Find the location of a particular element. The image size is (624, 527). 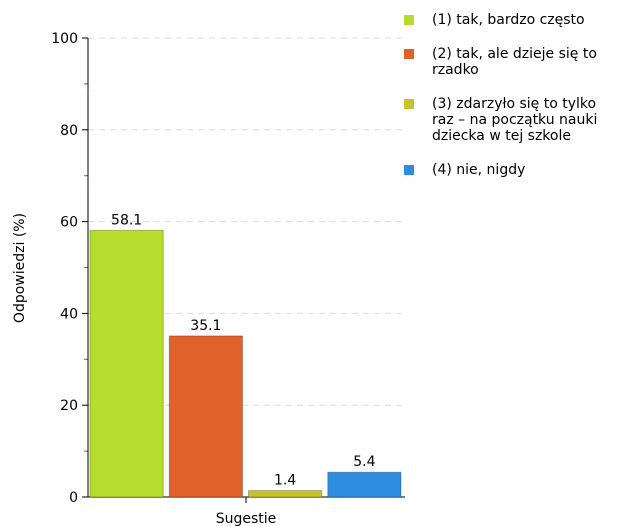

y-tick-label: 20 is located at coordinates (69, 406).